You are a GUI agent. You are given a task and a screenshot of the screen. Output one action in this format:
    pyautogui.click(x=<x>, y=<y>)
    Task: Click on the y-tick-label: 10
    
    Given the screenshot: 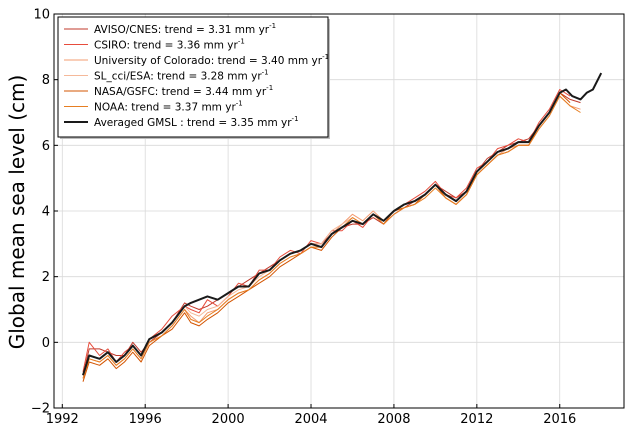 What is the action you would take?
    pyautogui.click(x=41, y=15)
    